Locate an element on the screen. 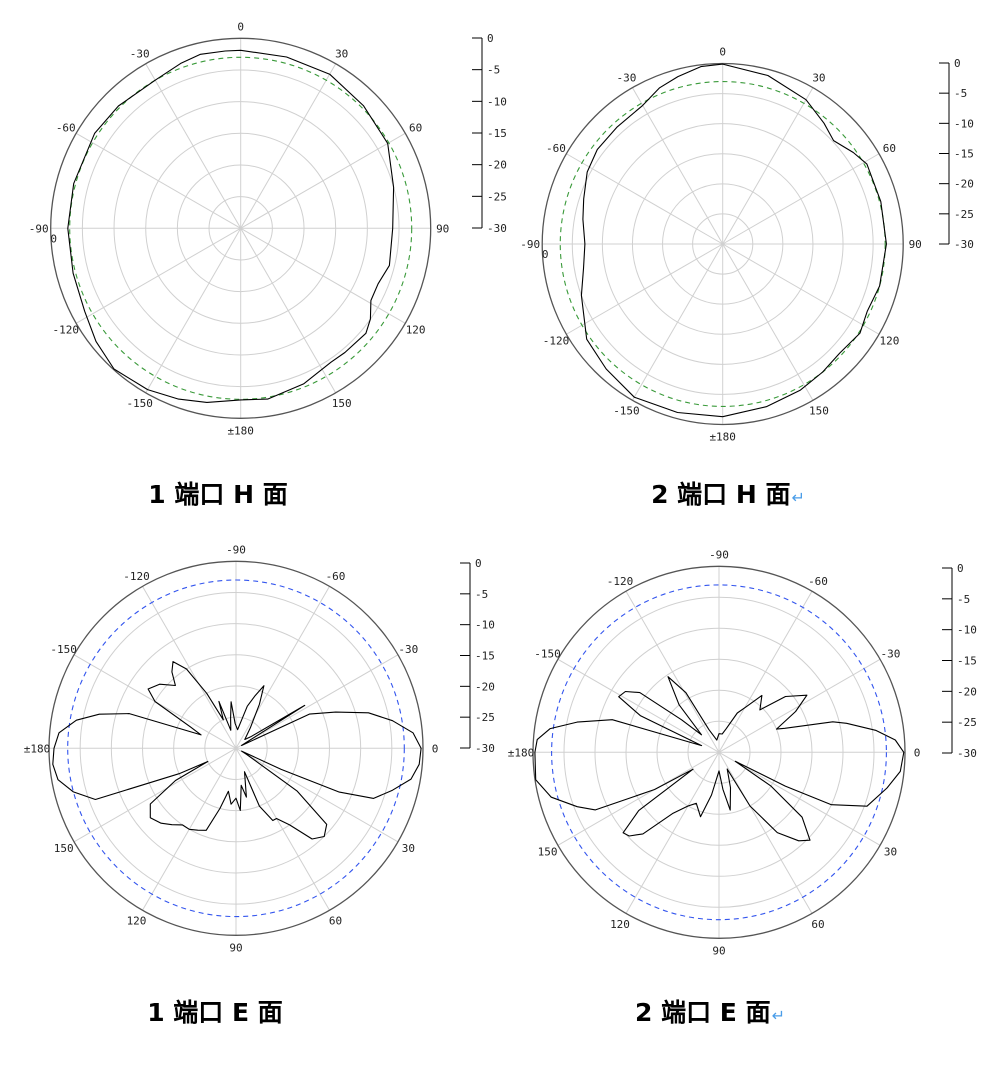 Image resolution: width=1000 pixels, height=1077 pixels. chart-title-port1-h: 1 端口 H 面 is located at coordinates (217, 493).